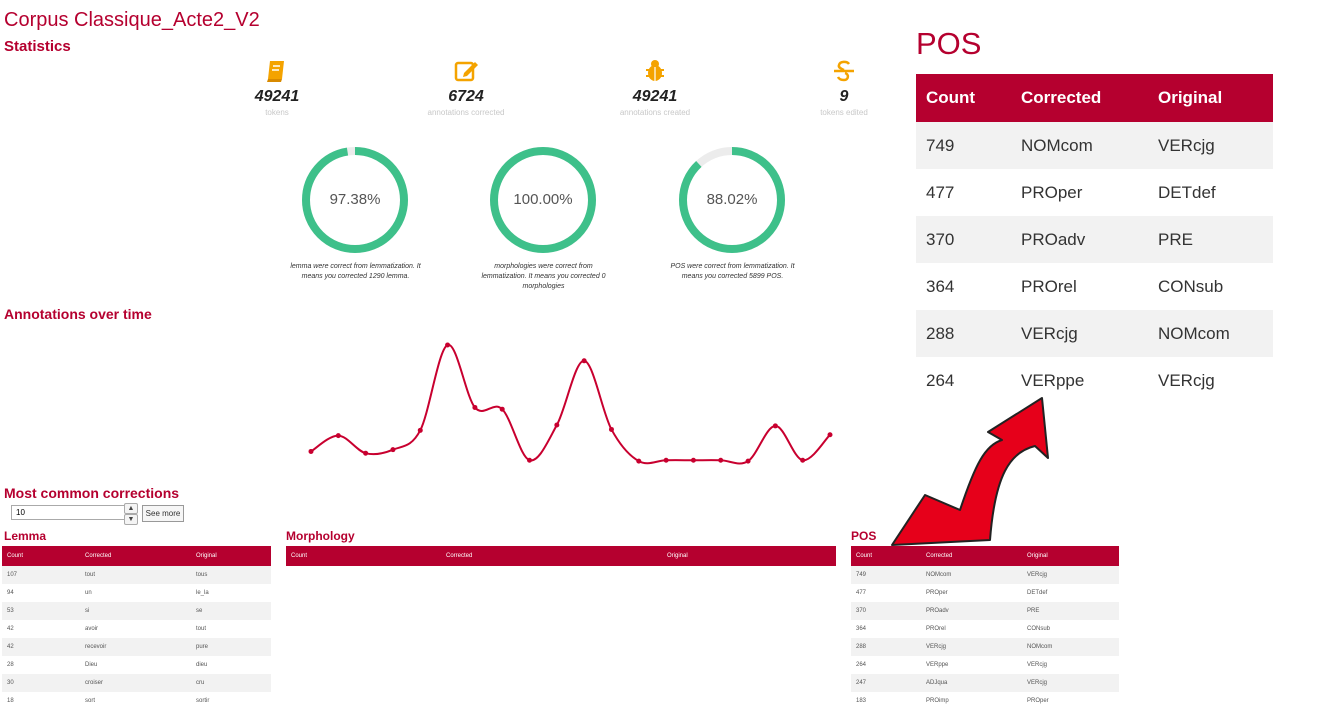 This screenshot has height=724, width=1325. What do you see at coordinates (985, 611) in the screenshot?
I see `table-row: 370 PROadv PRE` at bounding box center [985, 611].